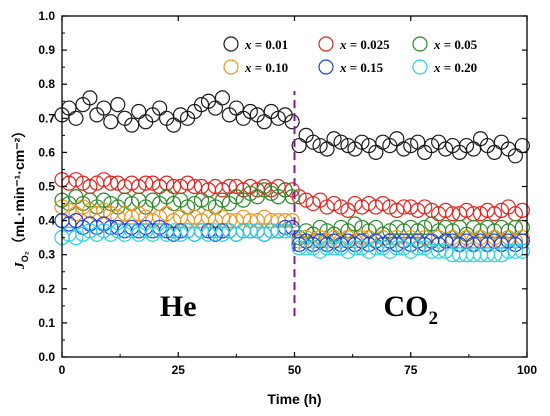 The width and height of the screenshot is (550, 416). I want to click on x-tick-label: 25, so click(179, 370).